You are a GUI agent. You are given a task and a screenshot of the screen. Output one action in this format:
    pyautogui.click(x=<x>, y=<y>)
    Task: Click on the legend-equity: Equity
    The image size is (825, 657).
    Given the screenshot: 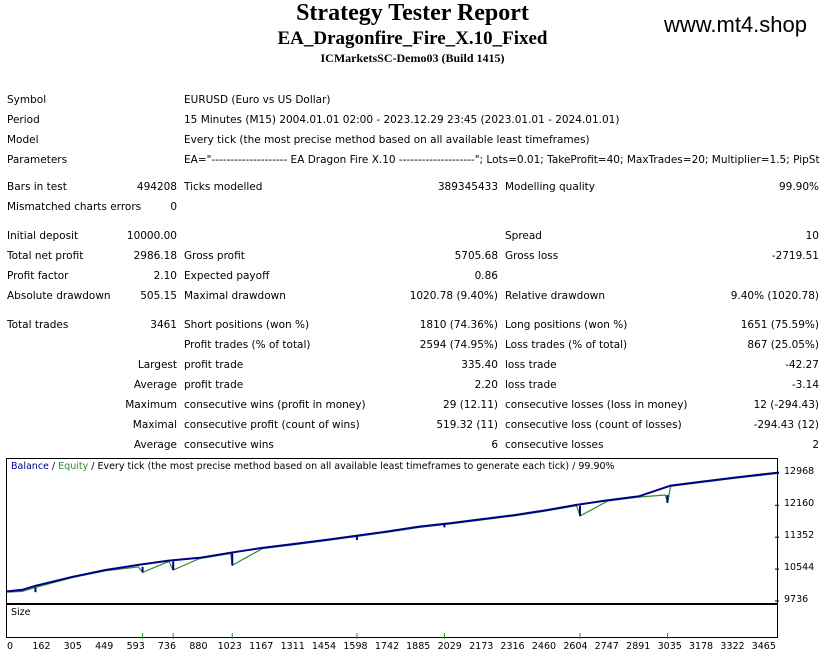 What is the action you would take?
    pyautogui.click(x=73, y=466)
    